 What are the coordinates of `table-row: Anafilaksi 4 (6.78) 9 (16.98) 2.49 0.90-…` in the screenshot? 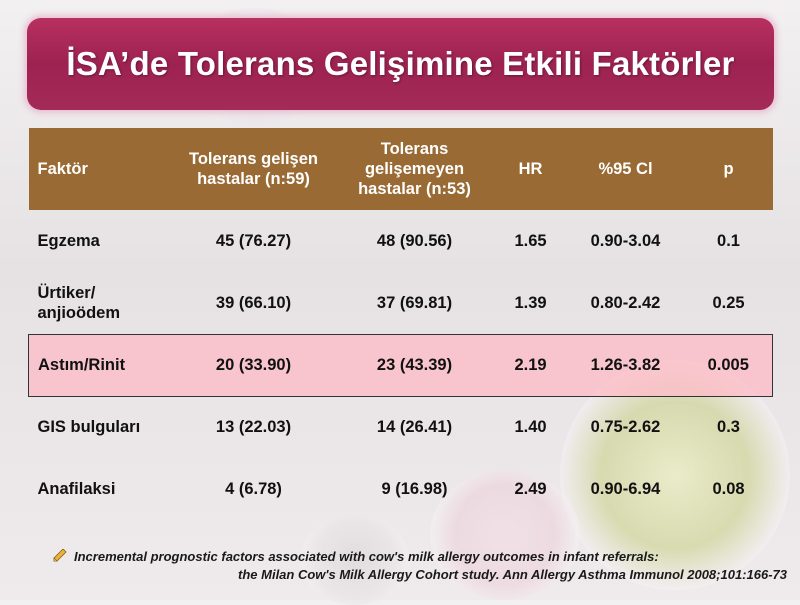 It's located at (401, 489).